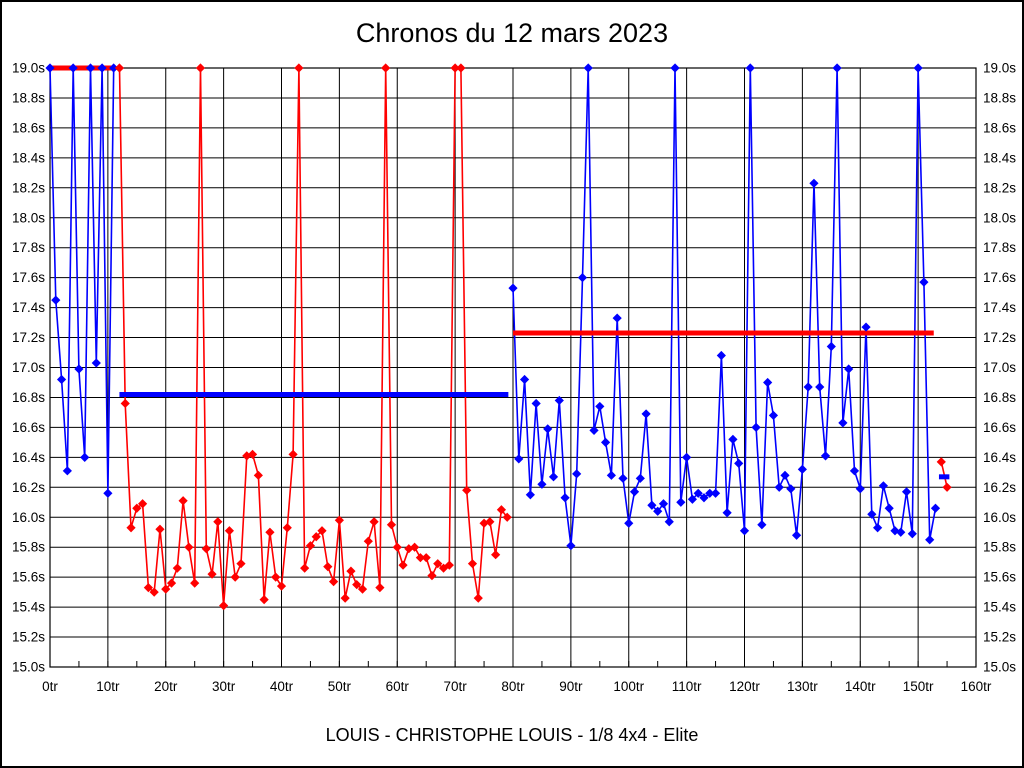 Image resolution: width=1024 pixels, height=768 pixels. Describe the element at coordinates (28, 667) in the screenshot. I see `y-tick-label-left: 15.0s` at that location.